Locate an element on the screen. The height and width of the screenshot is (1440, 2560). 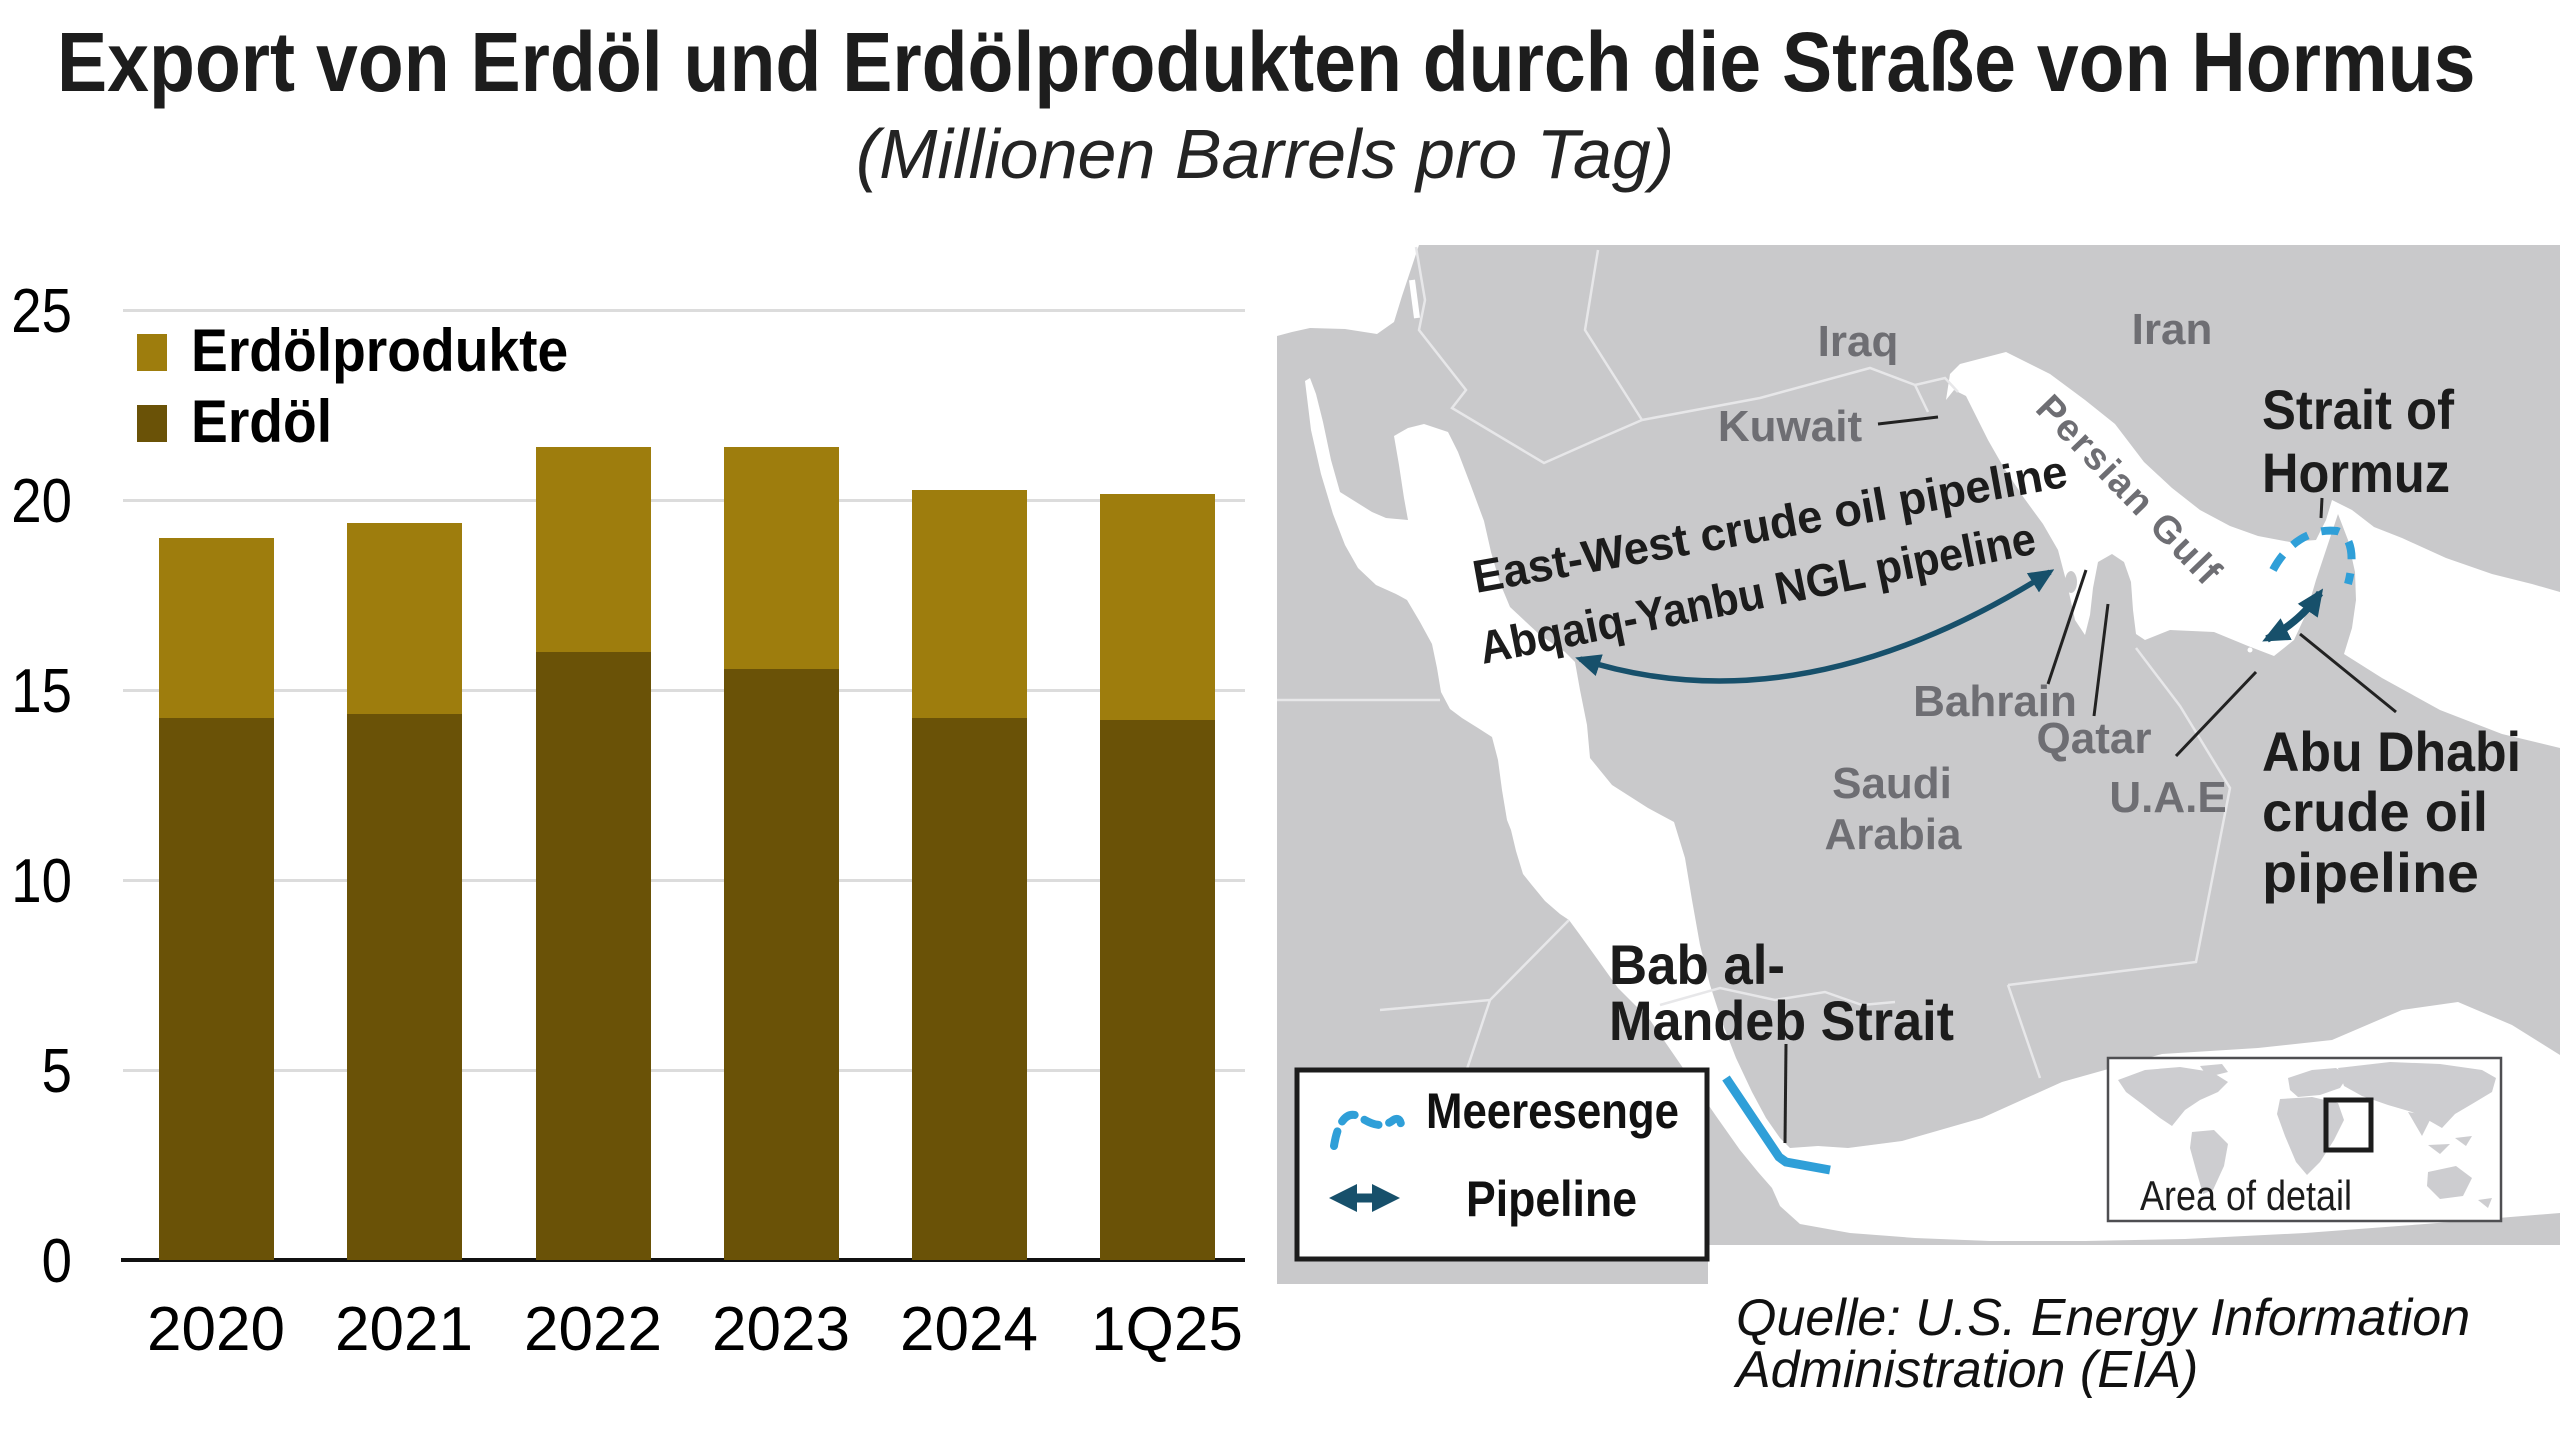
svg-text: Bahrain is located at coordinates (1995, 701).